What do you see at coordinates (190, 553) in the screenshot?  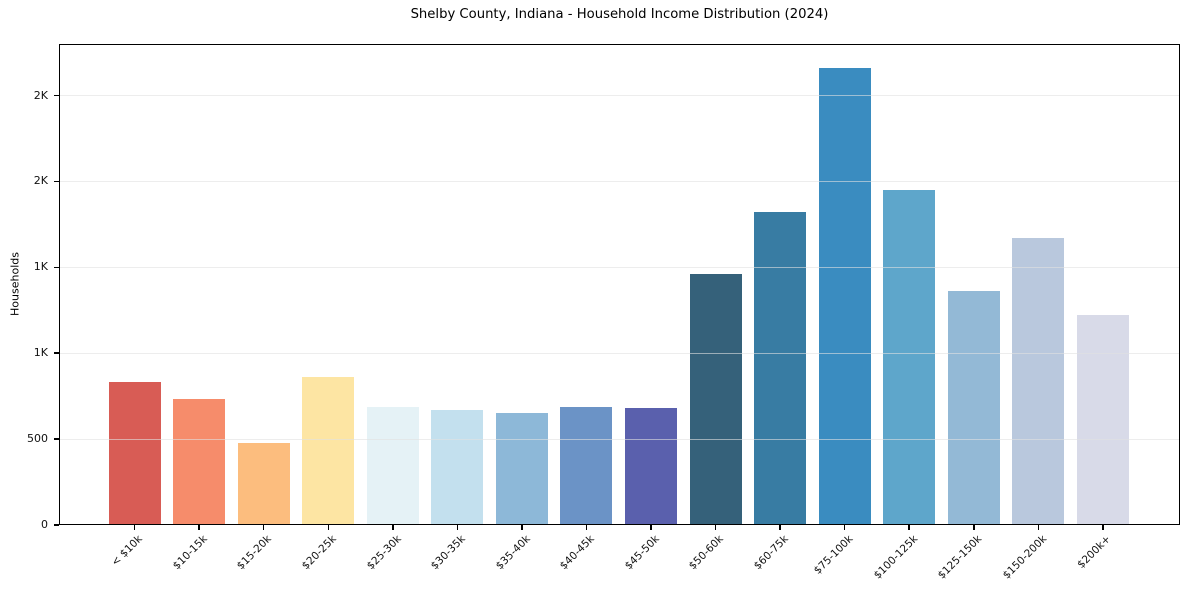 I see `x-tick-label: $10-15k` at bounding box center [190, 553].